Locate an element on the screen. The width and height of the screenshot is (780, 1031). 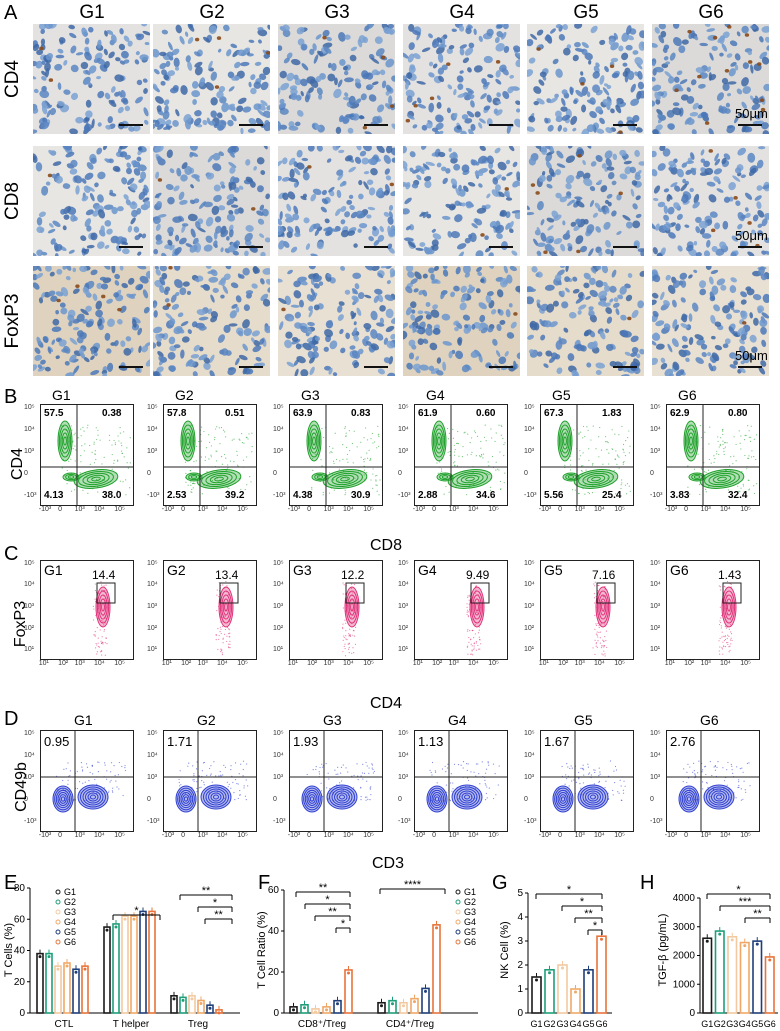
panel-label-h: H is located at coordinates (647, 883).